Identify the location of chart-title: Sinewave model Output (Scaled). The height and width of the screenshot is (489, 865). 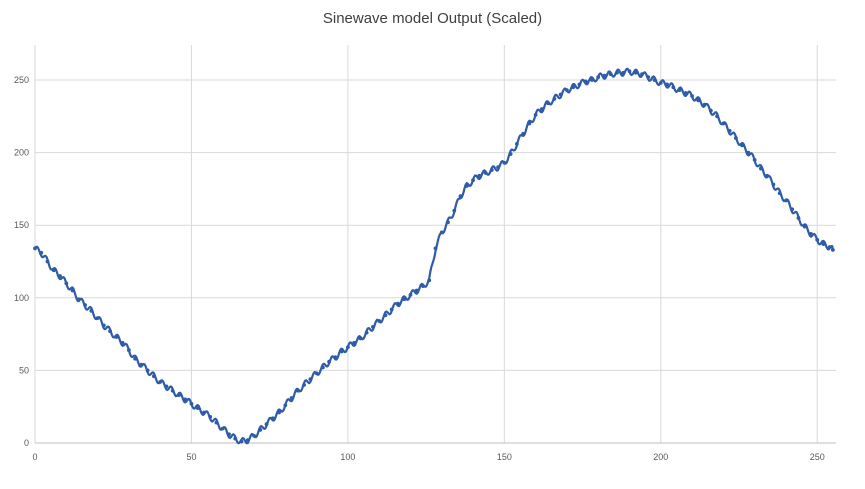
(432, 18).